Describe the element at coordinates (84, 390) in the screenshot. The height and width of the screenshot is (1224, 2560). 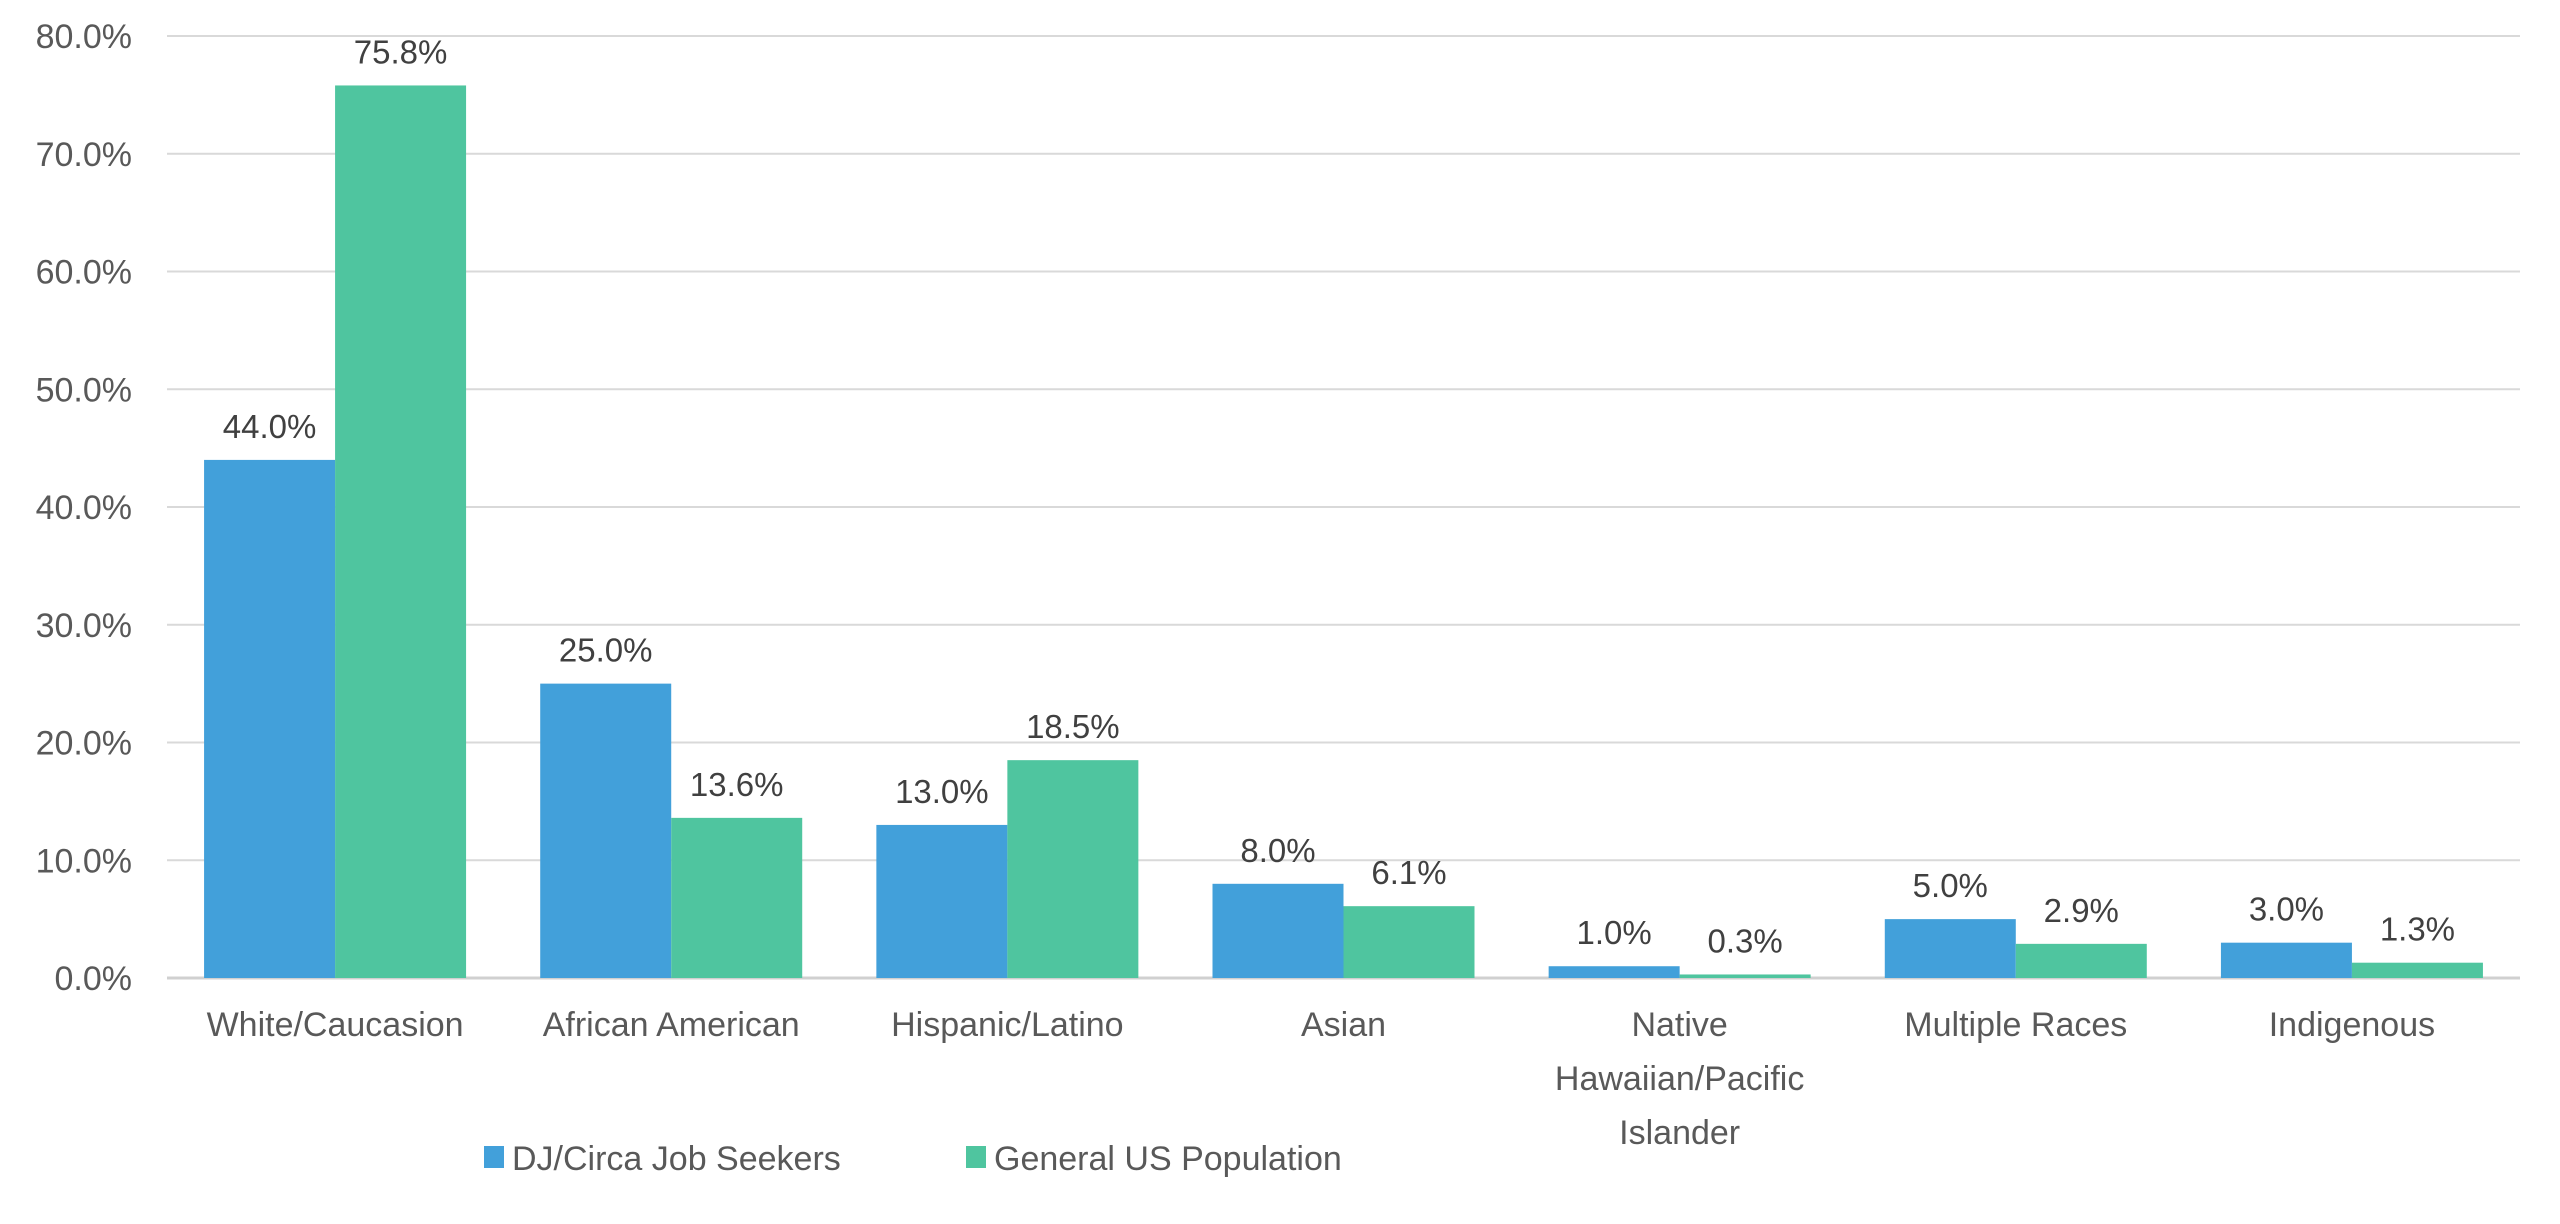
I see `y-tick-label: 50.0%` at that location.